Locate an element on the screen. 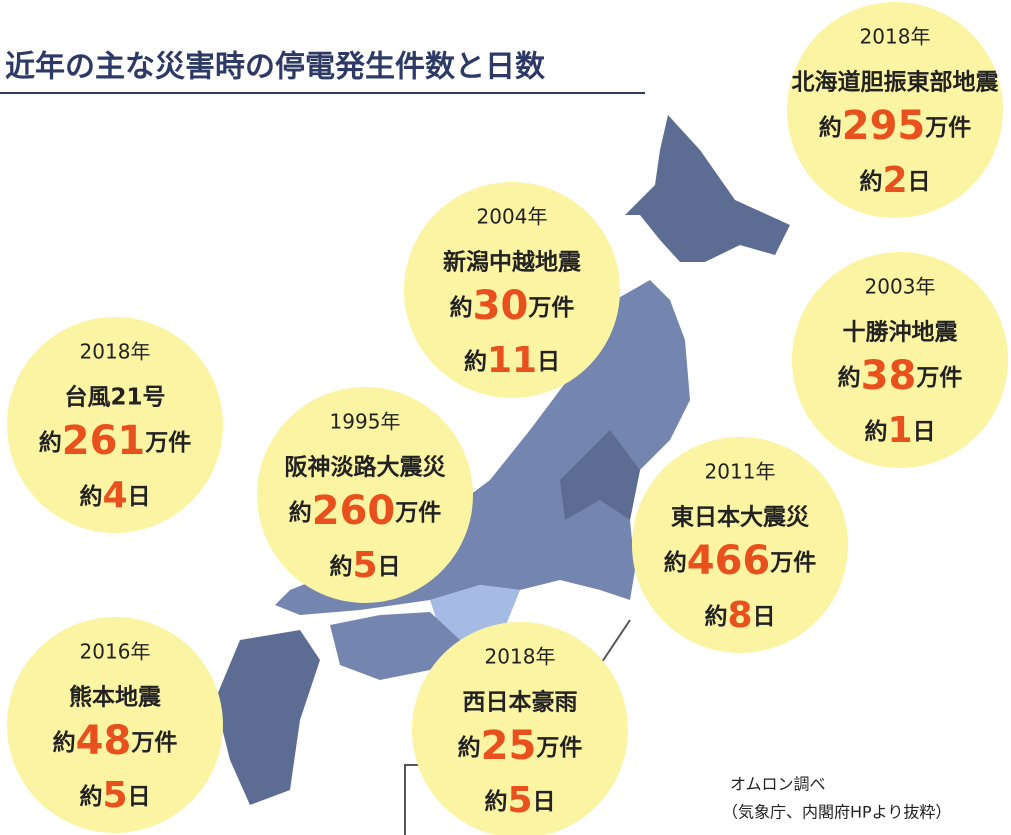 The image size is (1011, 835). count-line: 約38万件 is located at coordinates (900, 376).